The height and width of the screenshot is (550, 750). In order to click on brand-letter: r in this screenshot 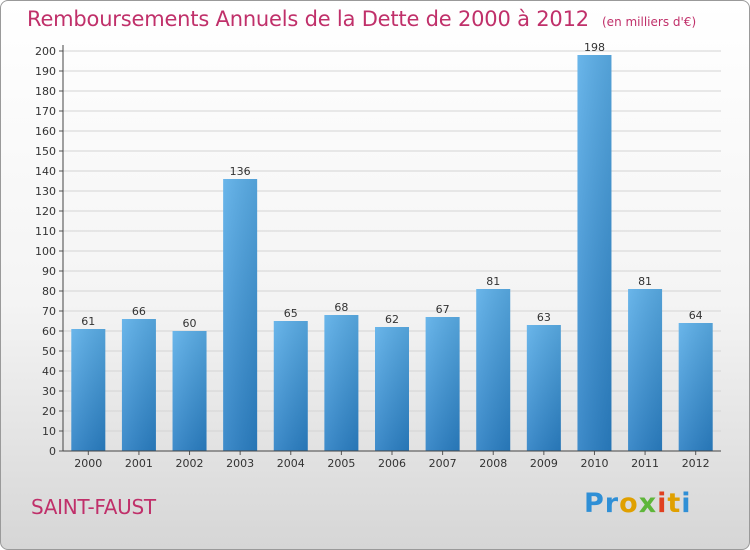, I will do `click(612, 503)`.